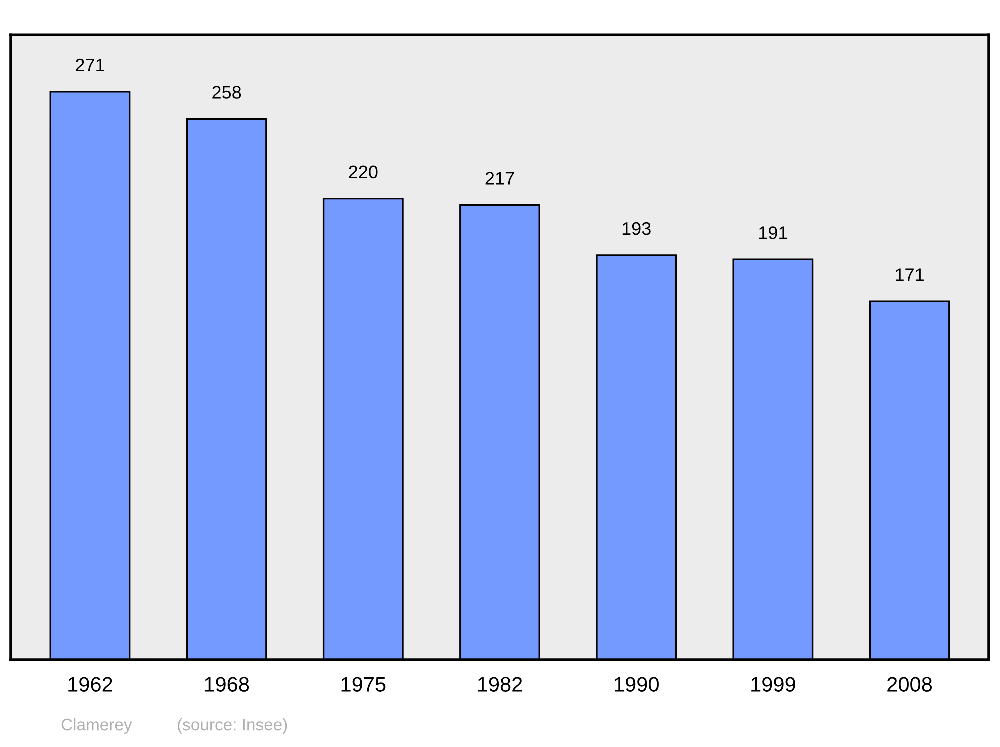 This screenshot has height=747, width=1000. Describe the element at coordinates (90, 684) in the screenshot. I see `x-tick-label: 1962` at that location.